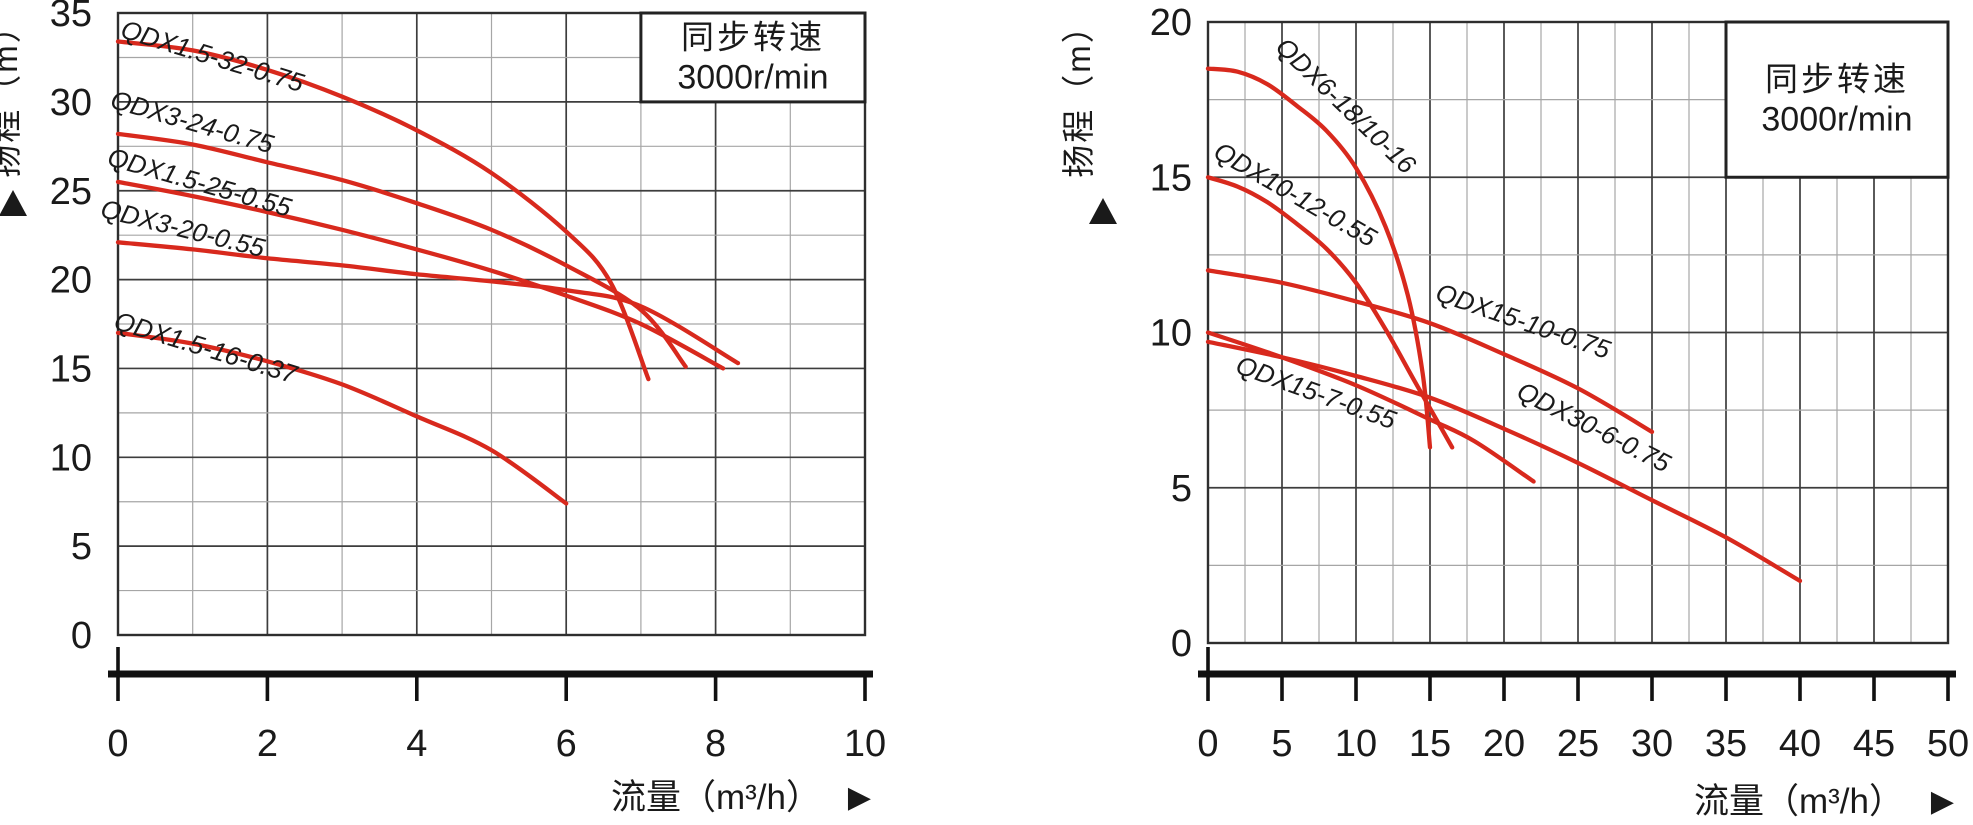 The height and width of the screenshot is (825, 1973). I want to click on x-tick-label: 5, so click(1281, 744).